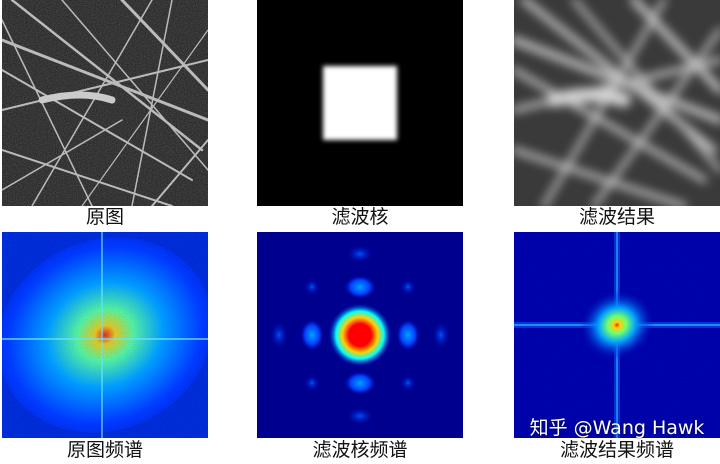 Image resolution: width=720 pixels, height=464 pixels. Describe the element at coordinates (617, 428) in the screenshot. I see `zhihu-watermark: 知乎 @Wang Hawk` at that location.